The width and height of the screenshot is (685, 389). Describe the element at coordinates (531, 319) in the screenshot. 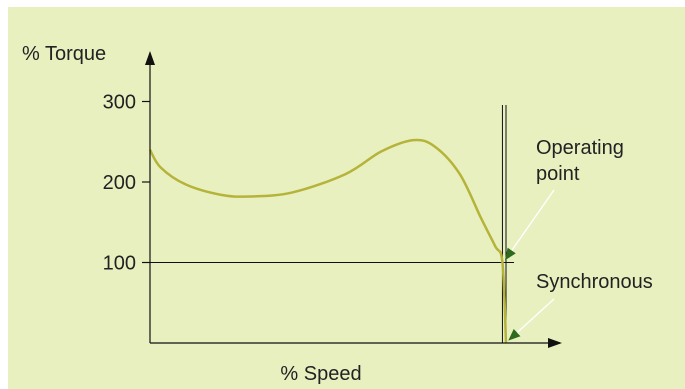

I see `synchronous-arrow` at that location.